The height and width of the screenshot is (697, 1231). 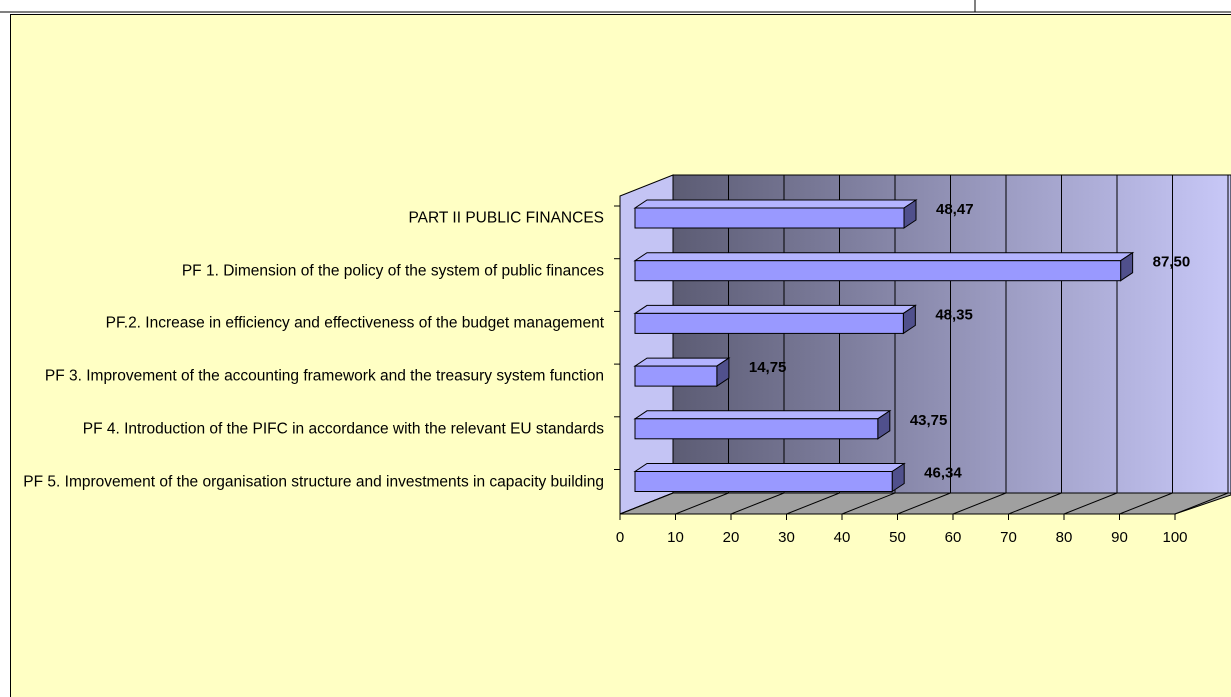 I want to click on x-tick-label: 60, so click(x=953, y=537).